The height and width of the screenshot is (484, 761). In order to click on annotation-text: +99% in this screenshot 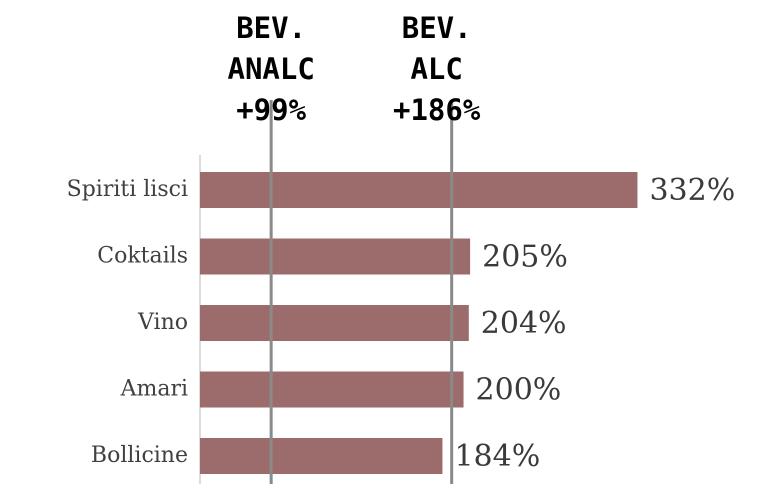, I will do `click(271, 110)`.